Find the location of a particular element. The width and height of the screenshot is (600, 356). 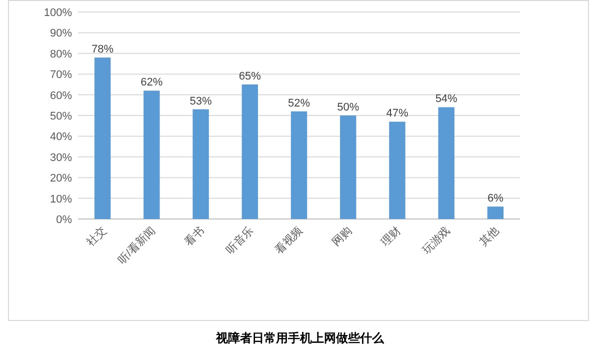

x-tick-label: 看书 is located at coordinates (194, 236).